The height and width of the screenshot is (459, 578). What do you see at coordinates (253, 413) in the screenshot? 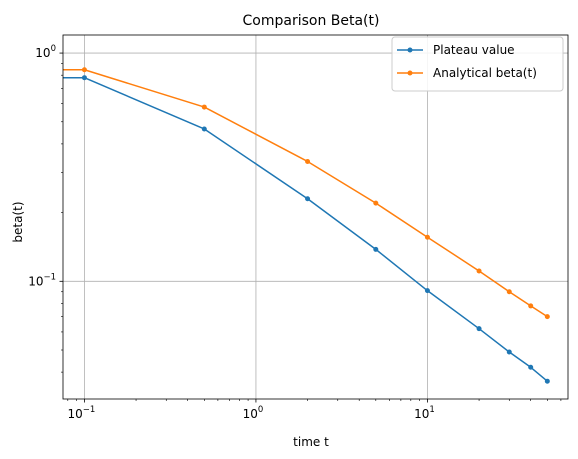
I see `x-tick-label: 10⁰` at bounding box center [253, 413].